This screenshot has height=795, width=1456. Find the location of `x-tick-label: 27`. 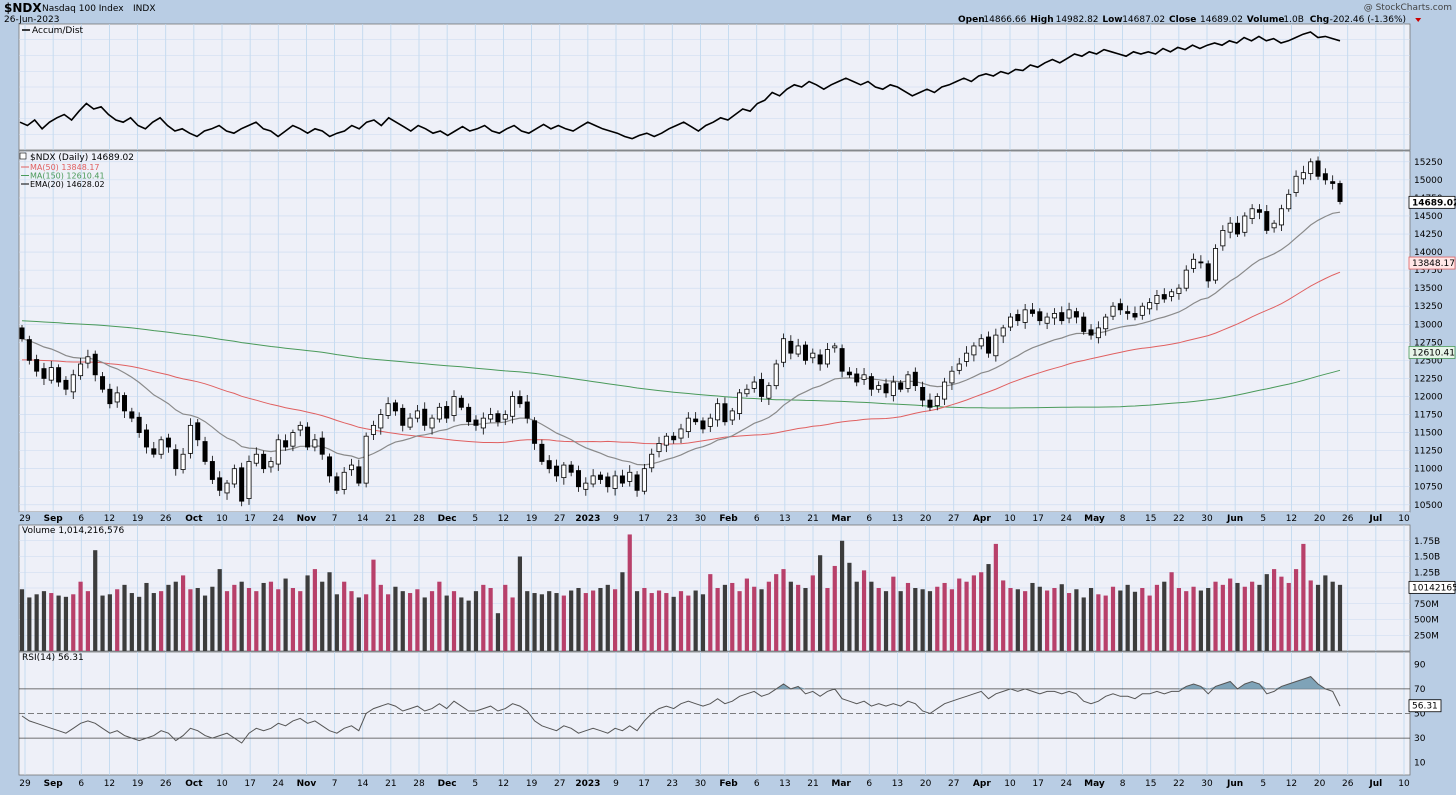

x-tick-label: 27 is located at coordinates (953, 784).